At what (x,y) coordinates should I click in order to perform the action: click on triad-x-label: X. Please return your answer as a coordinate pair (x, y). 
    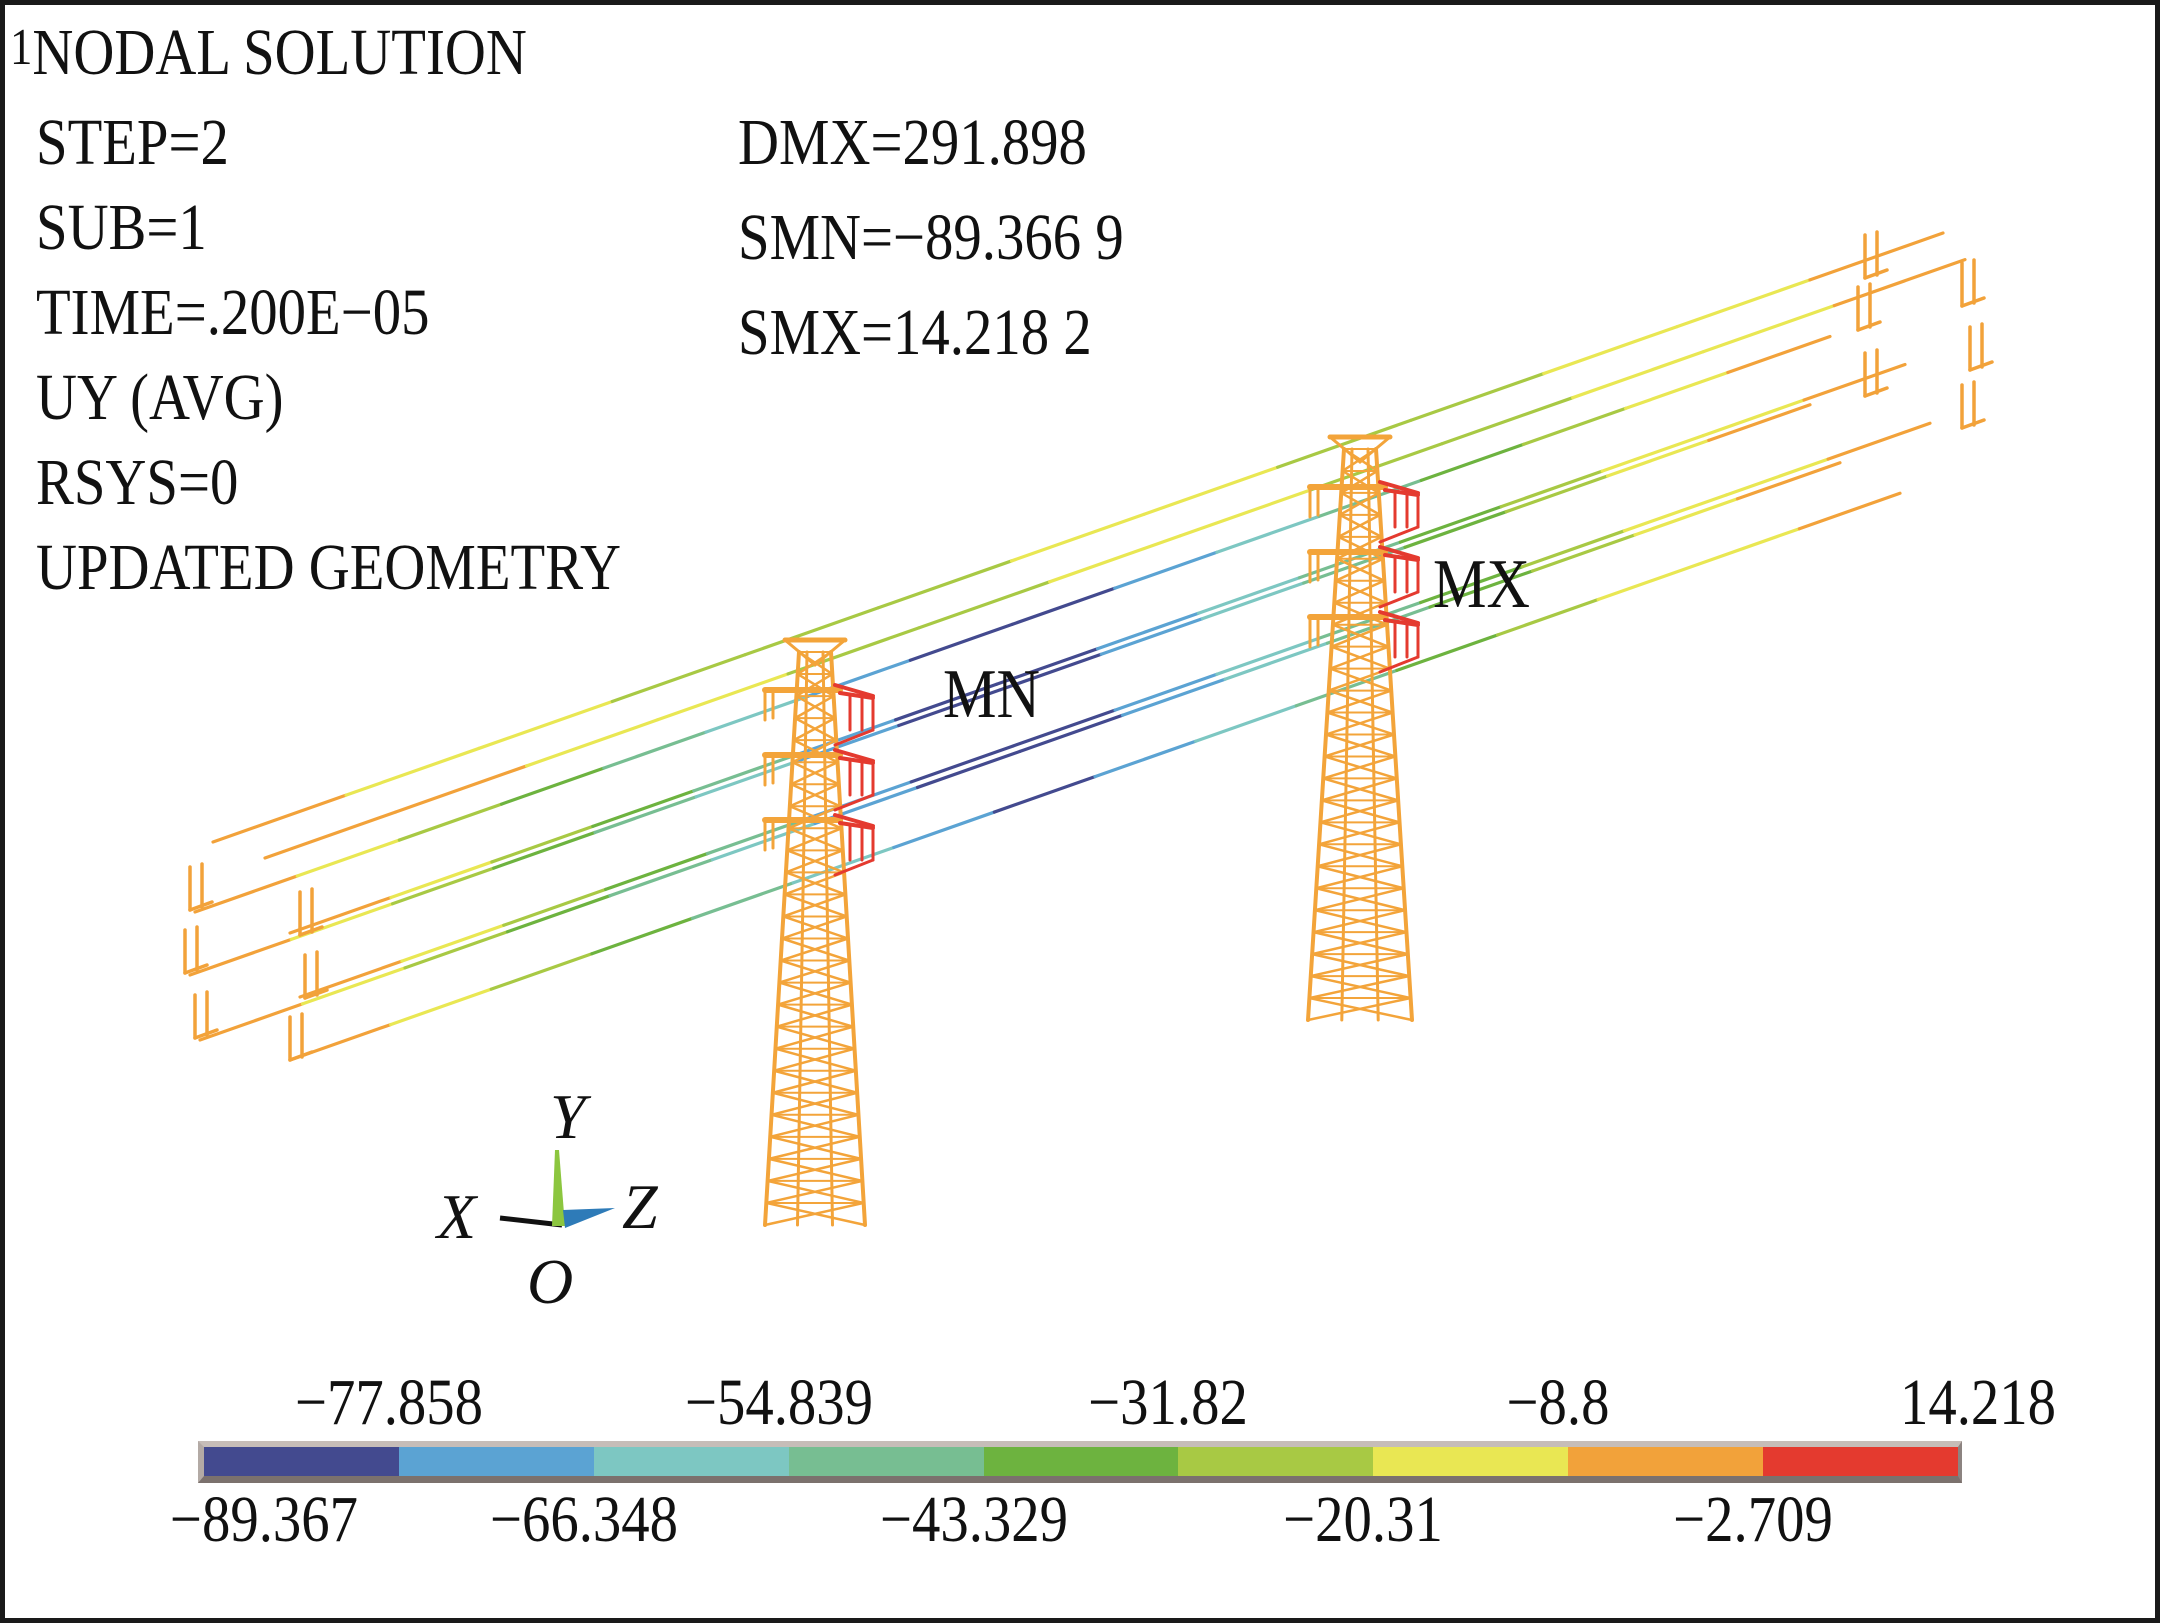
    Looking at the image, I should click on (457, 1216).